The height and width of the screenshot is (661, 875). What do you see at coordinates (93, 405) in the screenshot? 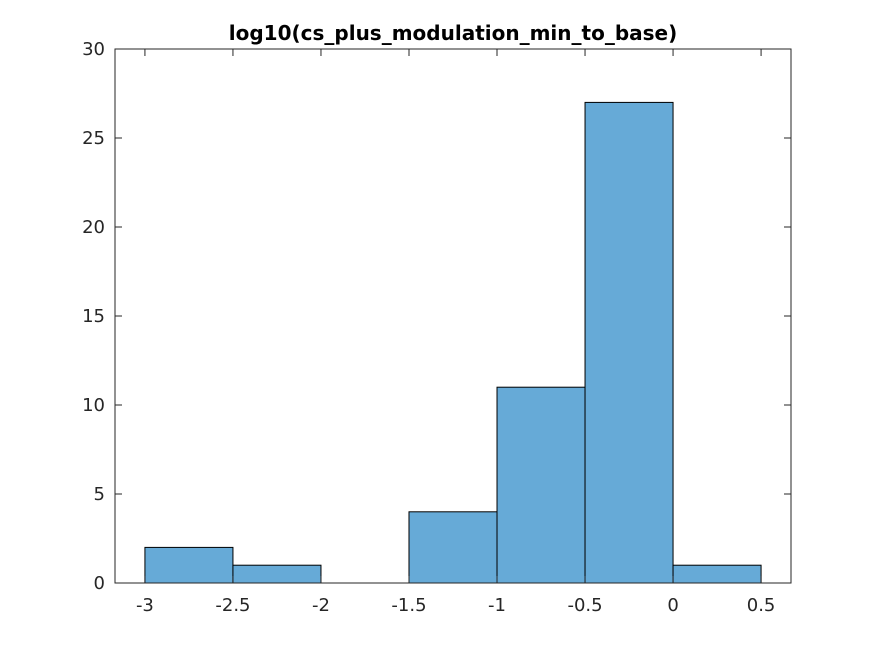
I see `y-tick-label: 10` at bounding box center [93, 405].